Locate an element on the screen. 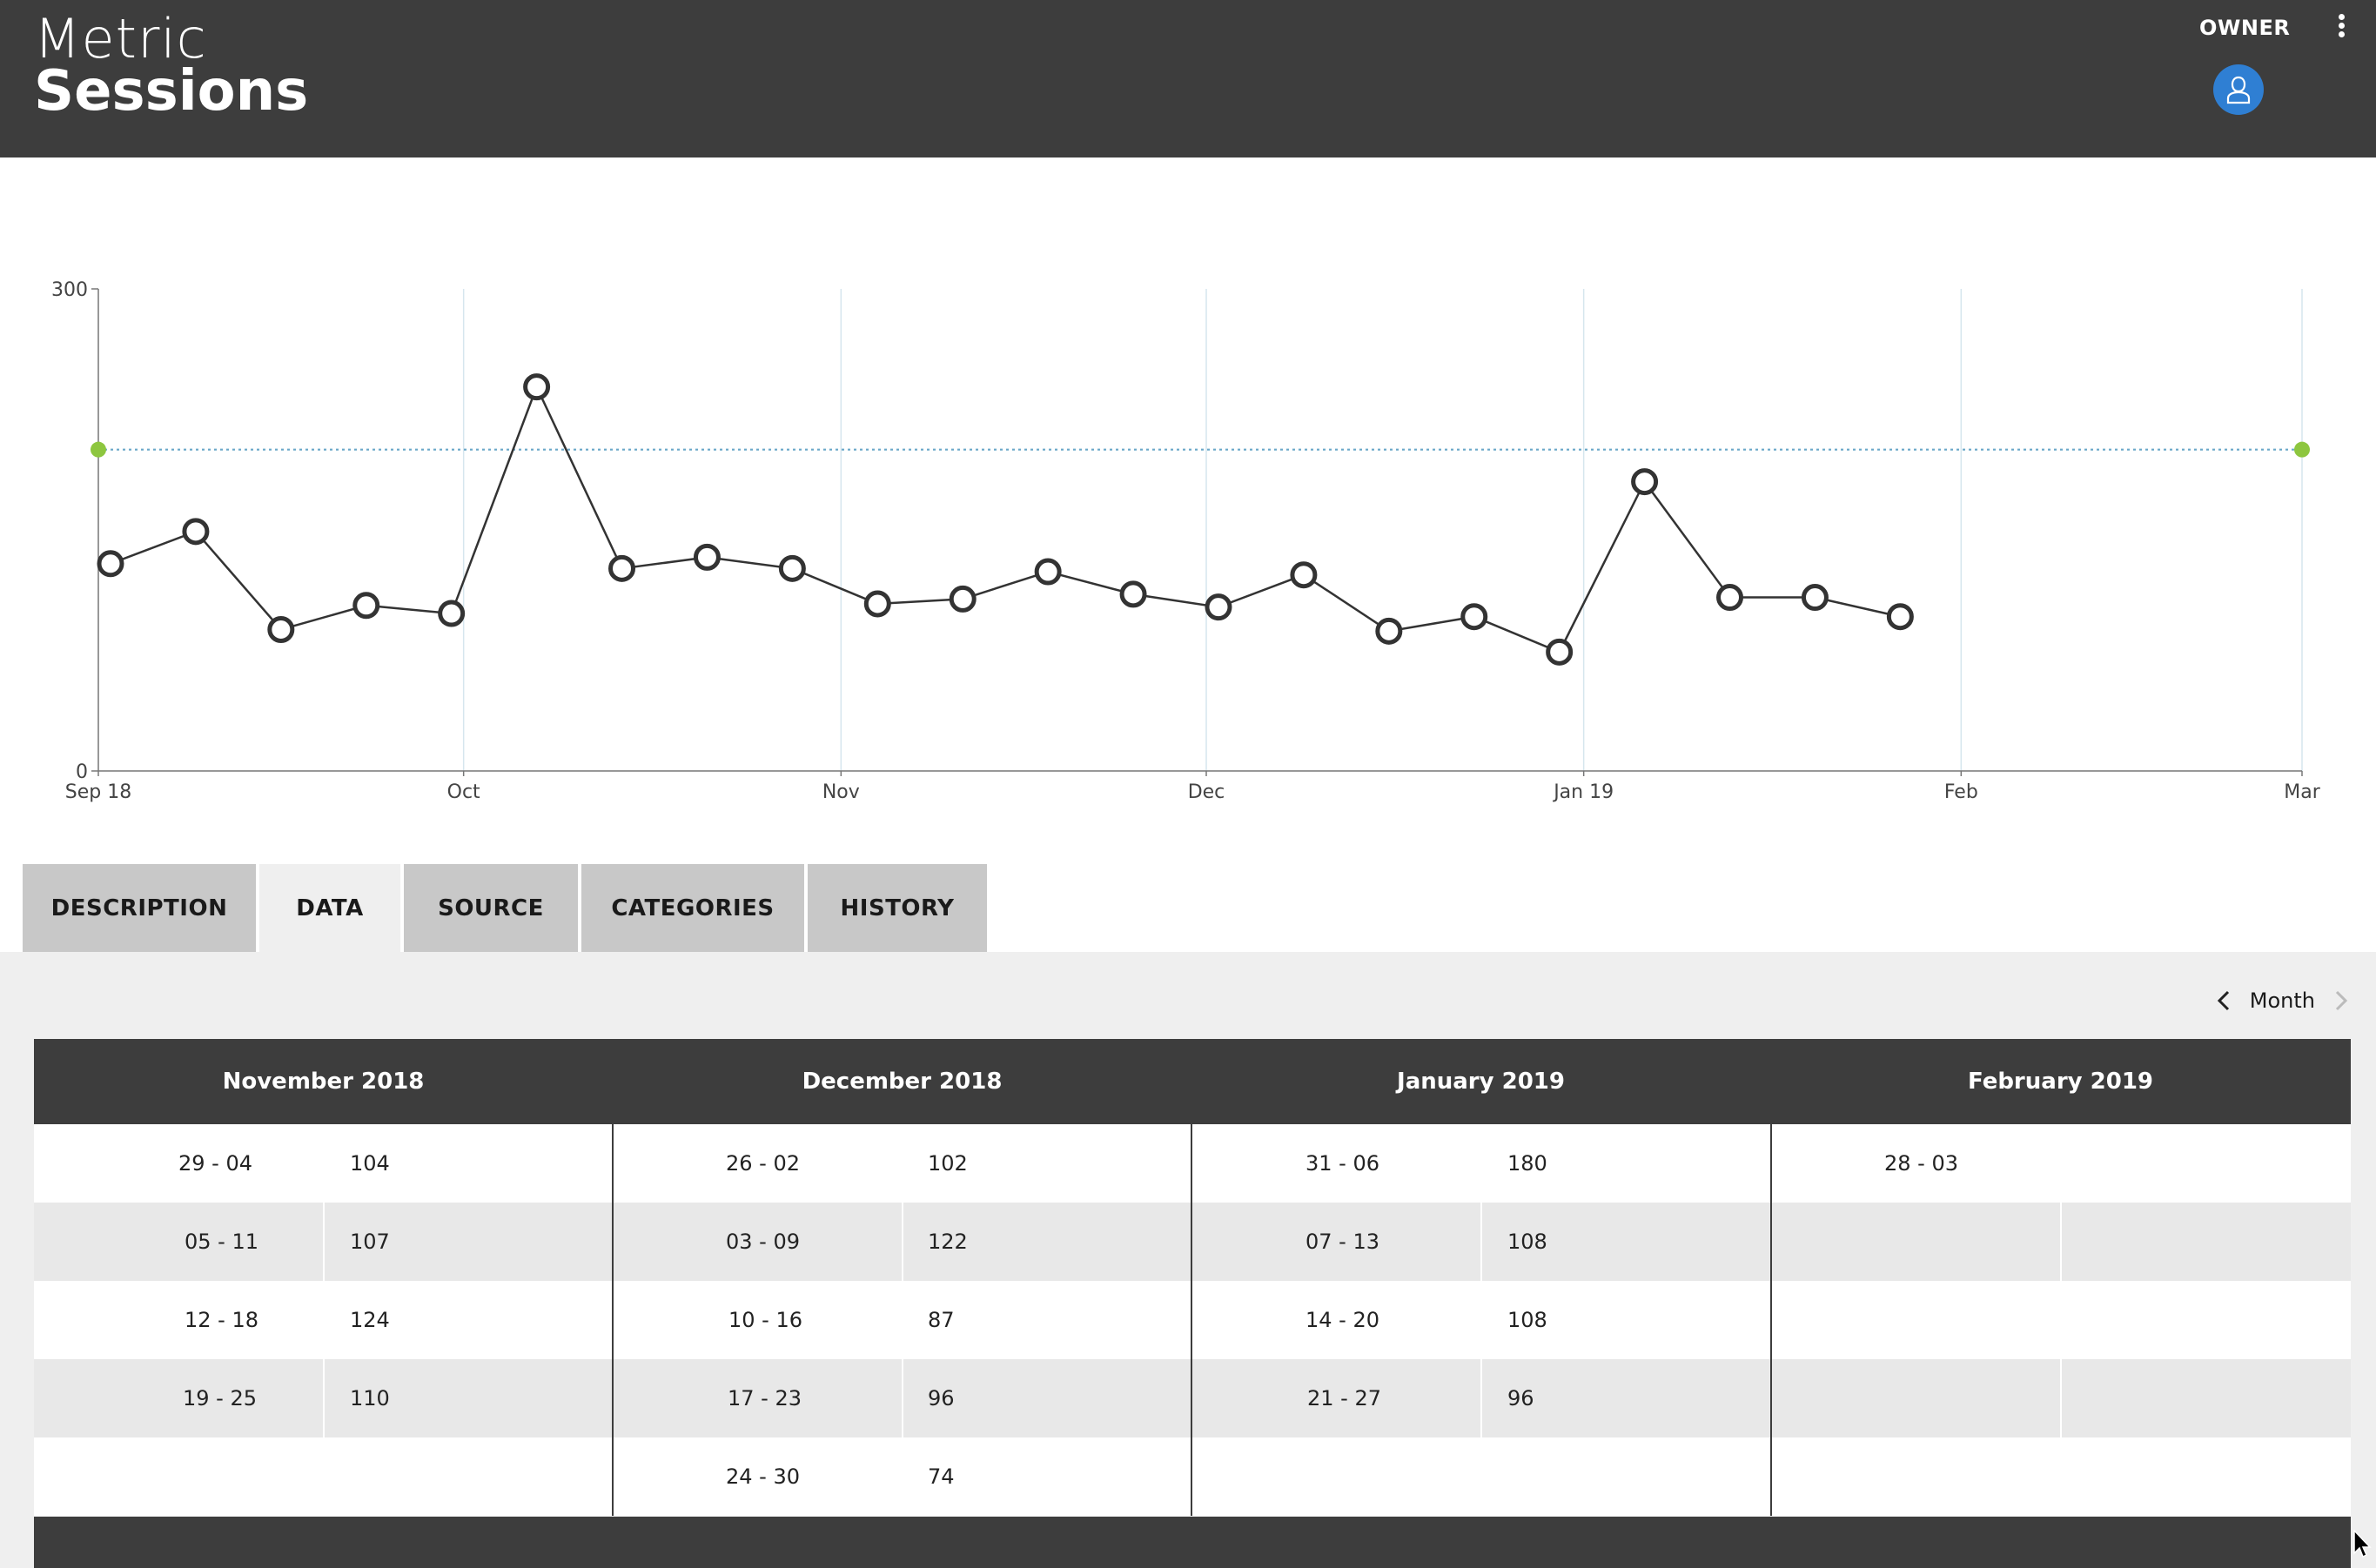  x-tick-label: Oct is located at coordinates (464, 792).